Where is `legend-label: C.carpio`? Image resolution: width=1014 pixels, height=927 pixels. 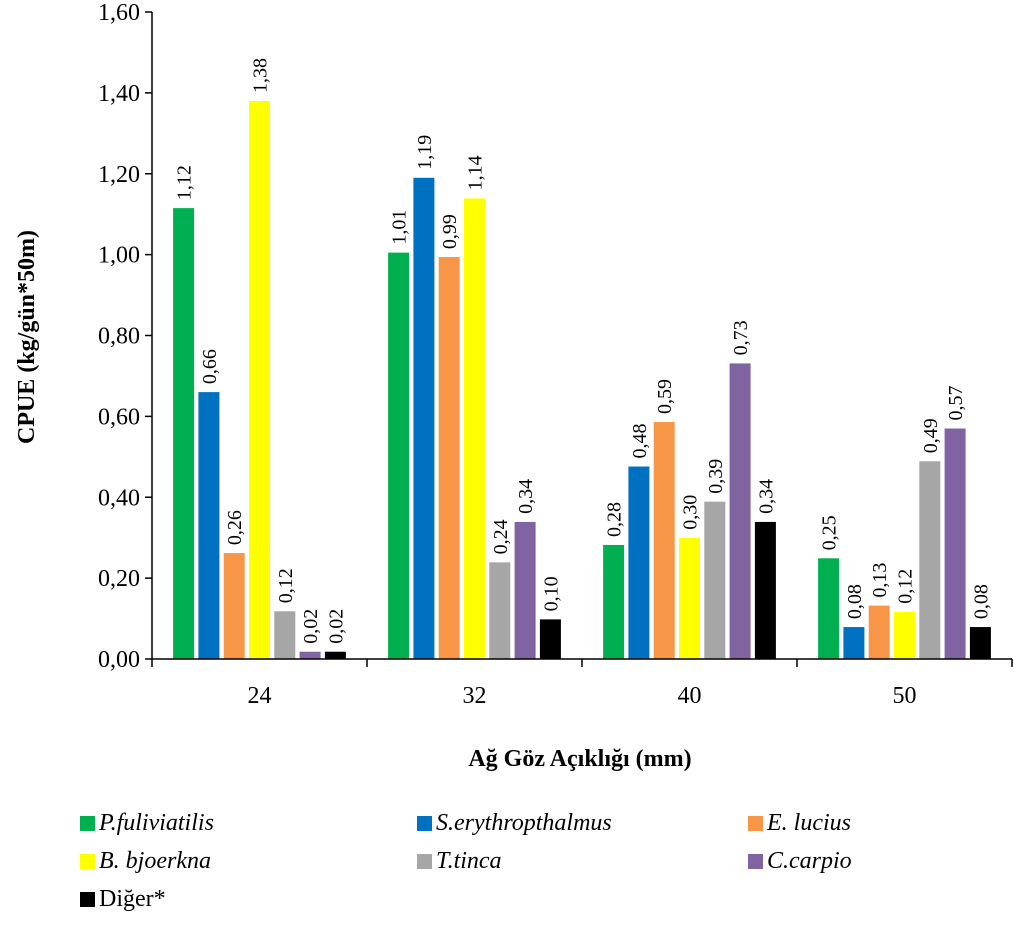
legend-label: C.carpio is located at coordinates (809, 861).